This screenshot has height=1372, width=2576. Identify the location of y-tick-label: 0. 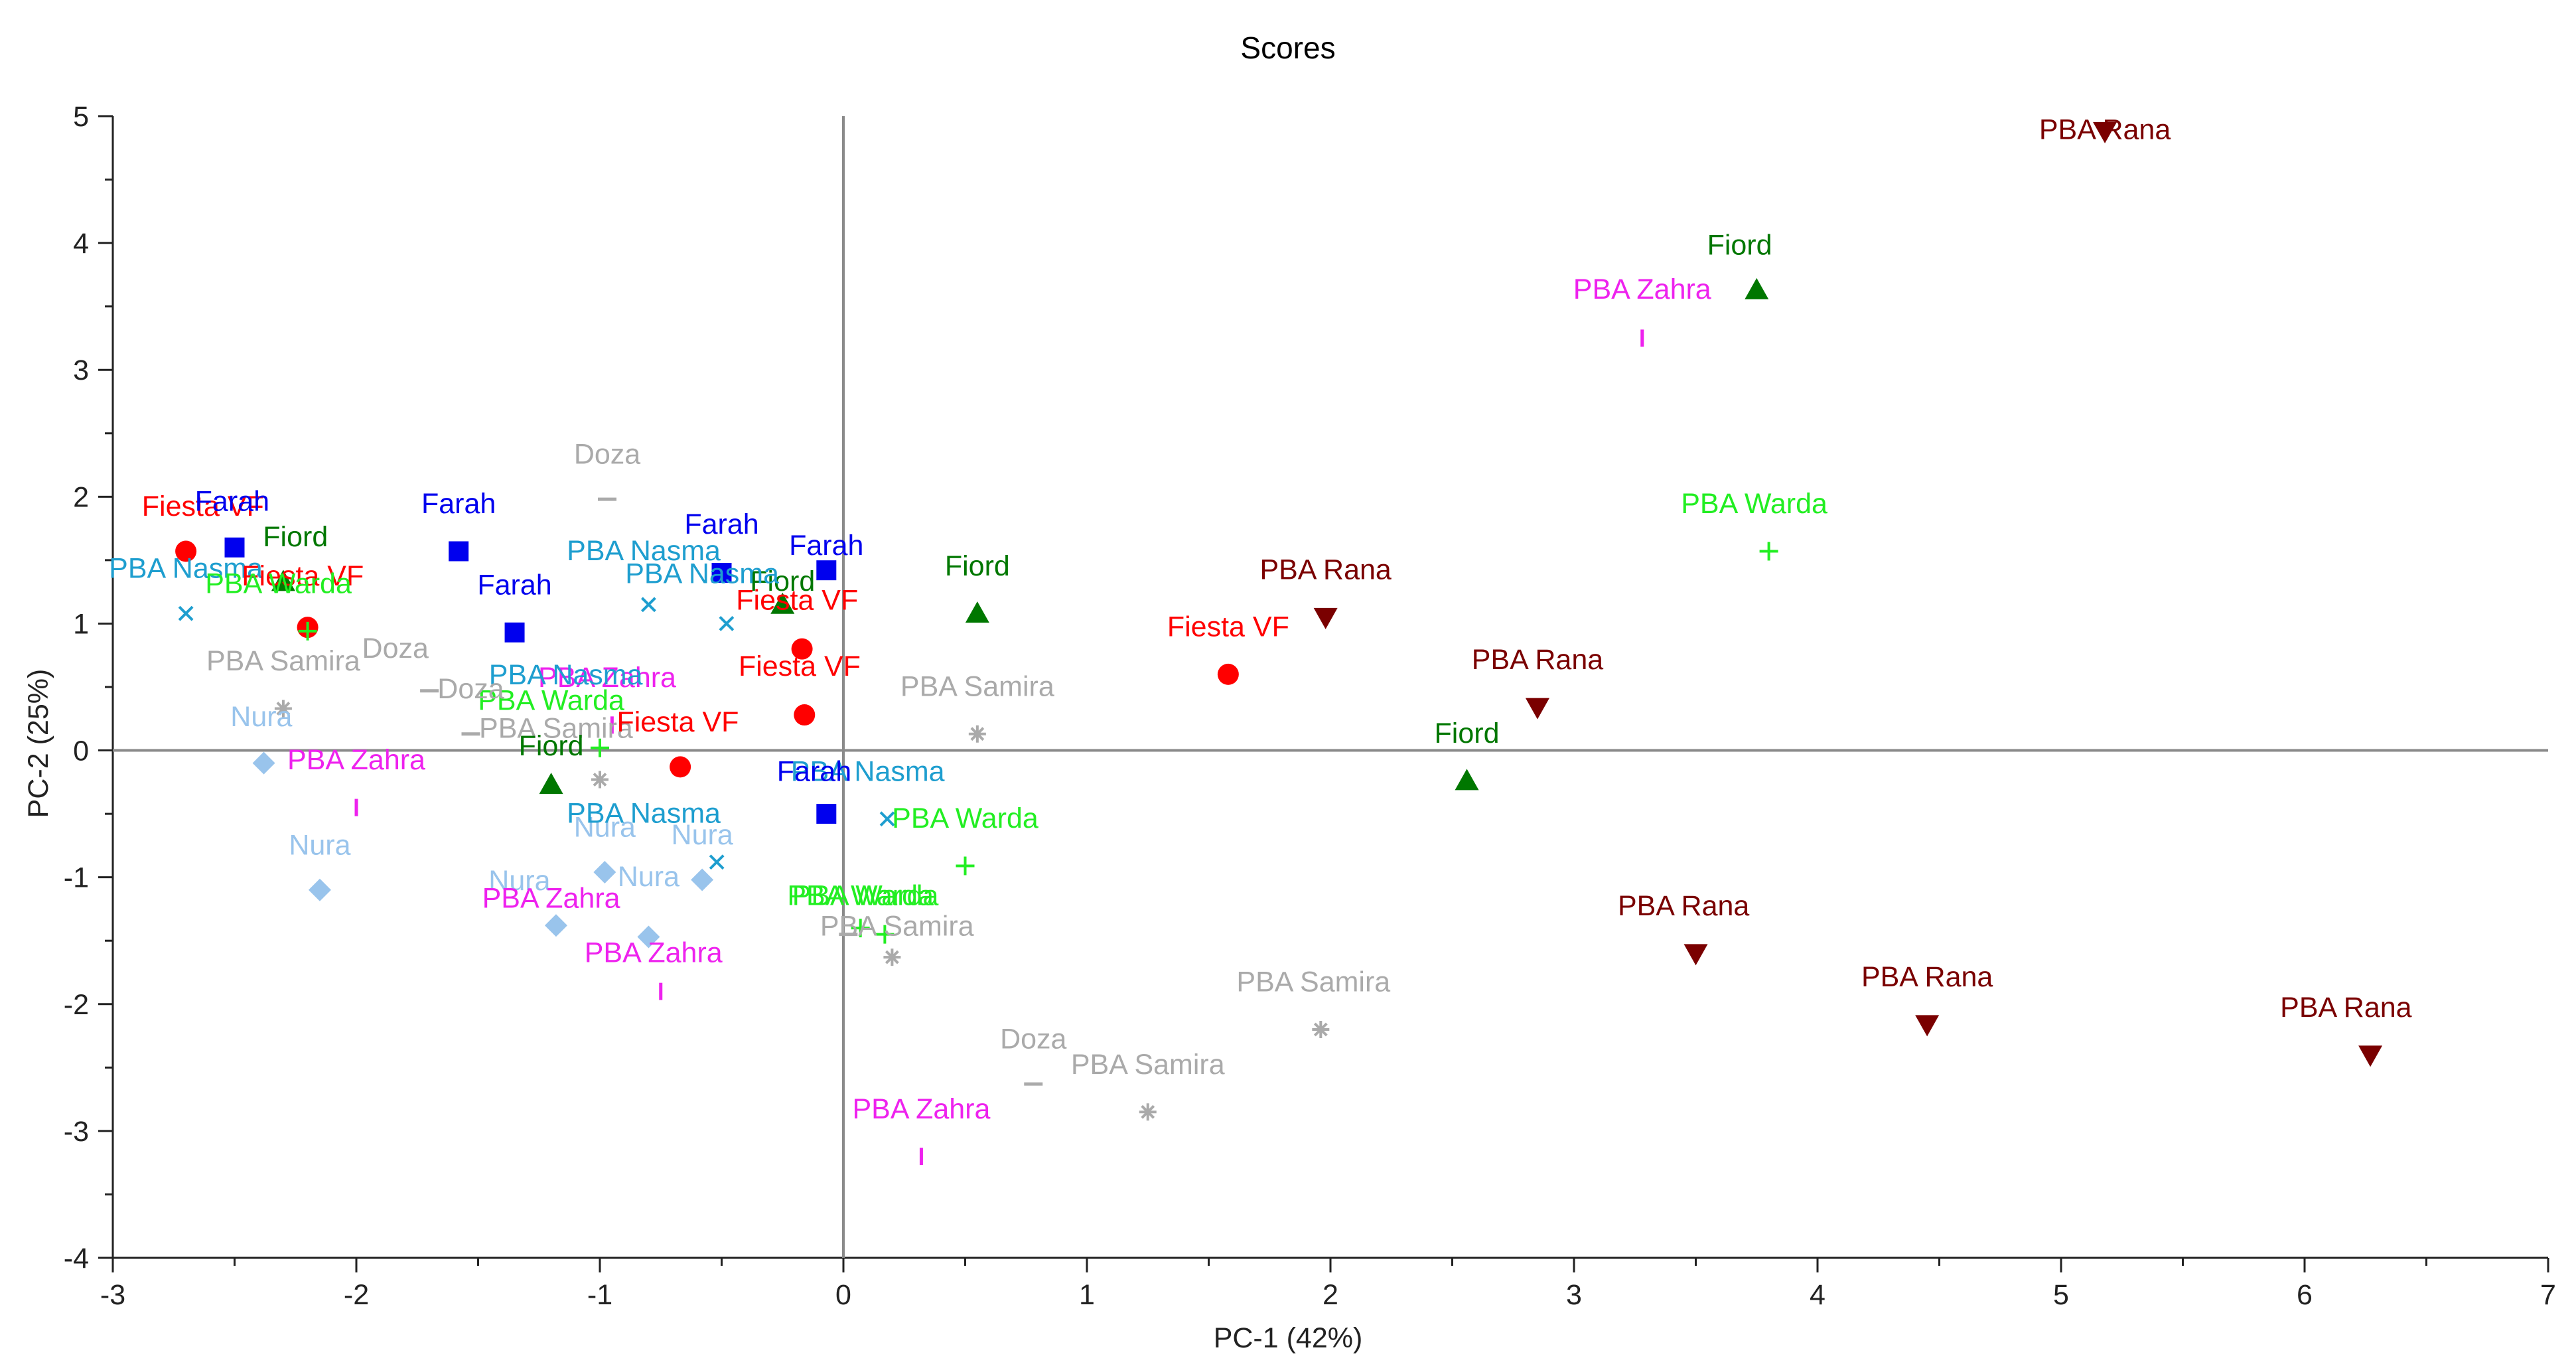
(81, 751).